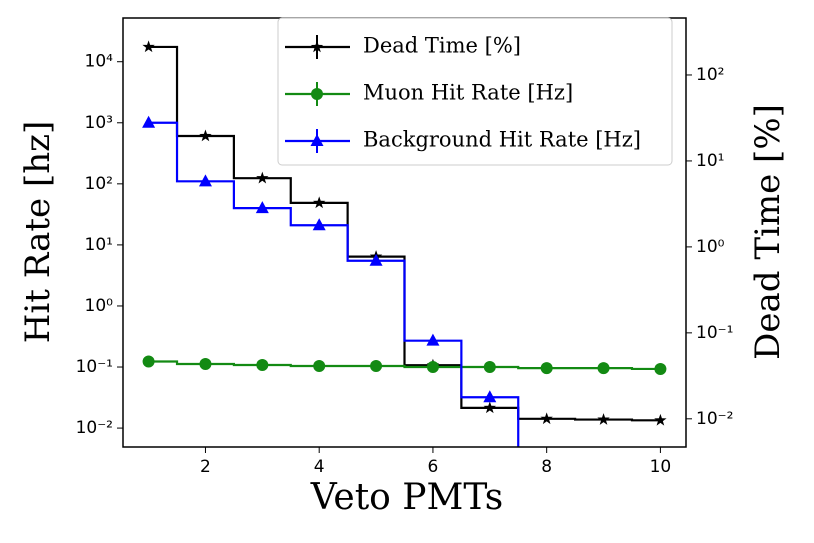 Image resolution: width=814 pixels, height=543 pixels. I want to click on y-tick-label: 10³, so click(99, 123).